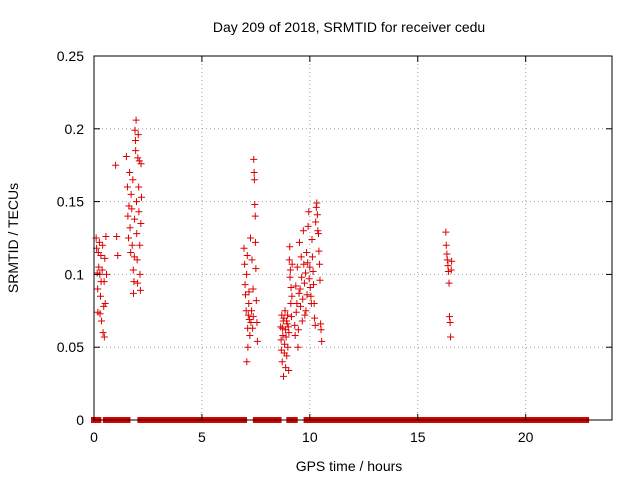 This screenshot has height=480, width=640. What do you see at coordinates (75, 274) in the screenshot?
I see `y-tick-label: 0.1` at bounding box center [75, 274].